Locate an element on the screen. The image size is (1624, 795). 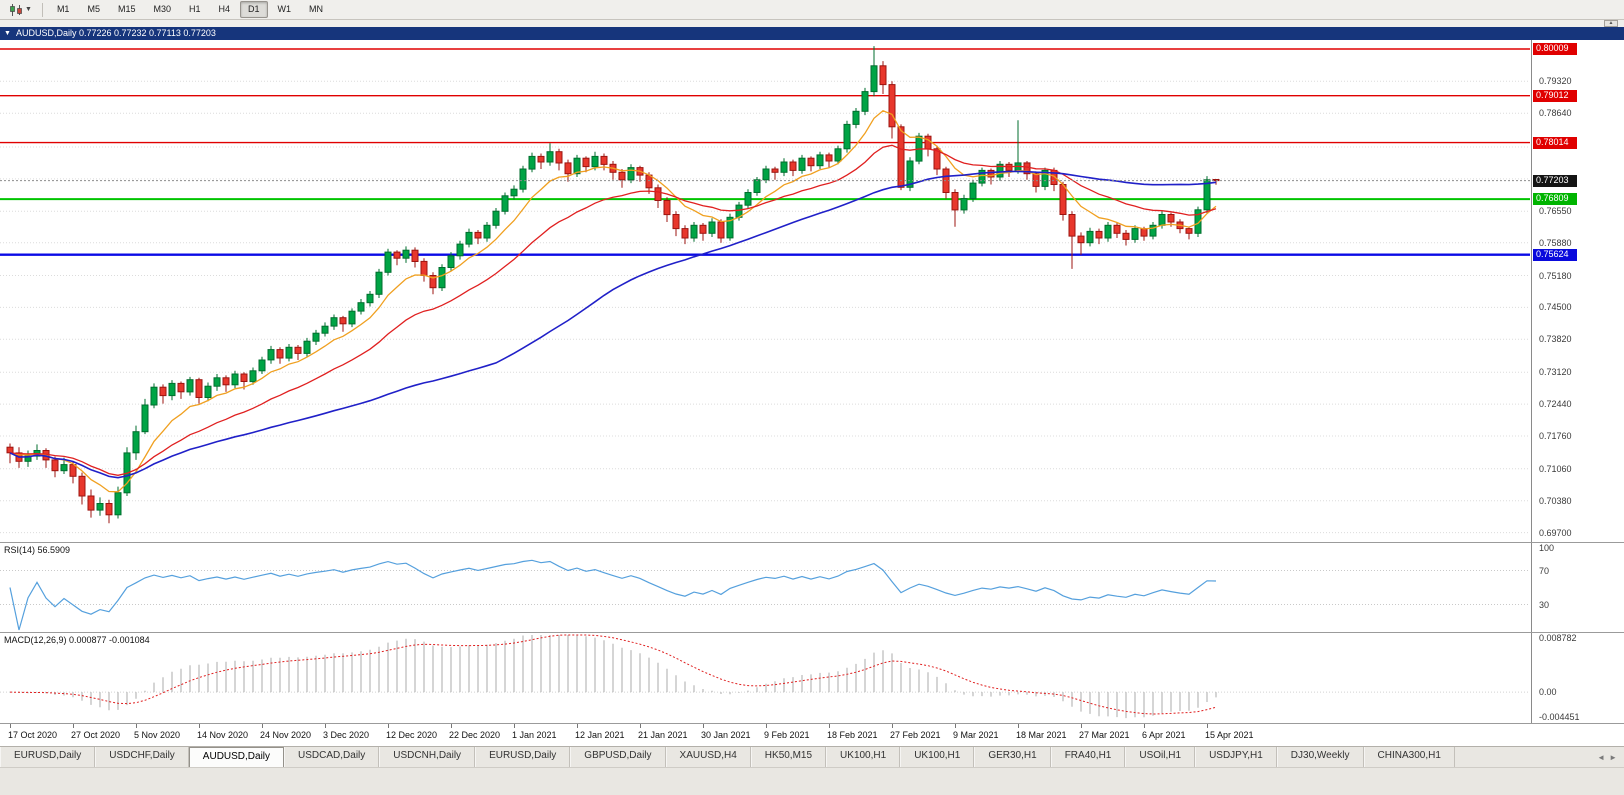
chart-tab-usoil-h1: USOil,H1 is located at coordinates (1160, 757).